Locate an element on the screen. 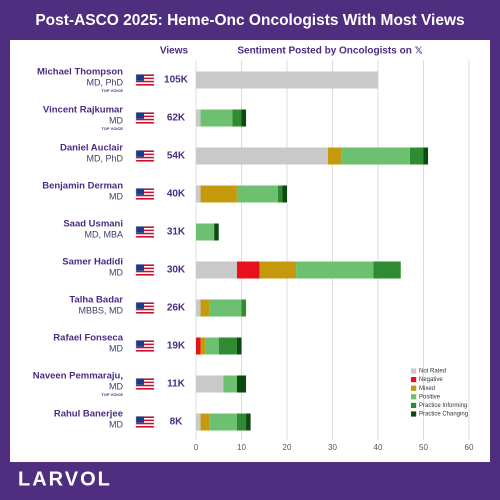 The image size is (500, 500). x-tick-label: 60 is located at coordinates (469, 447).